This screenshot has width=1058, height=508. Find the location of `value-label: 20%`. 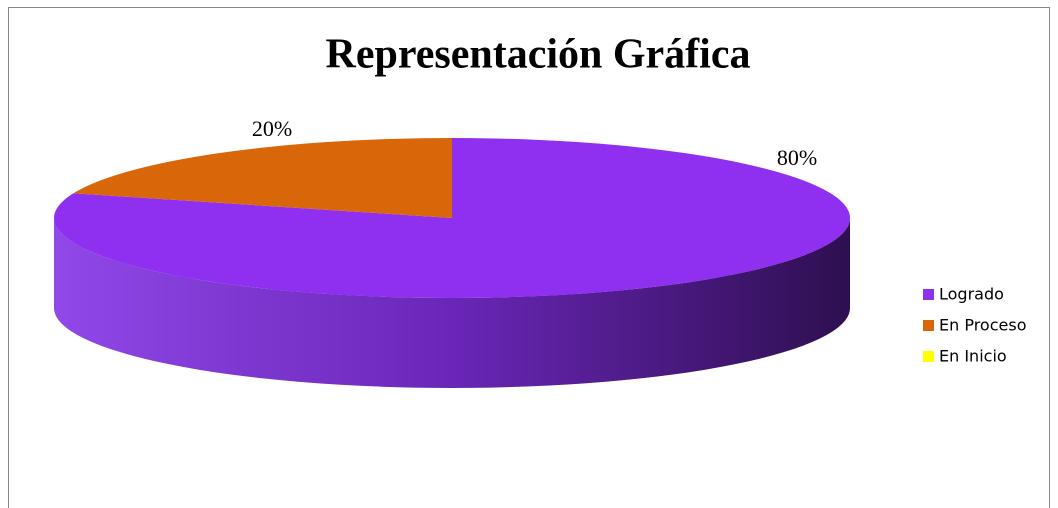

value-label: 20% is located at coordinates (272, 128).